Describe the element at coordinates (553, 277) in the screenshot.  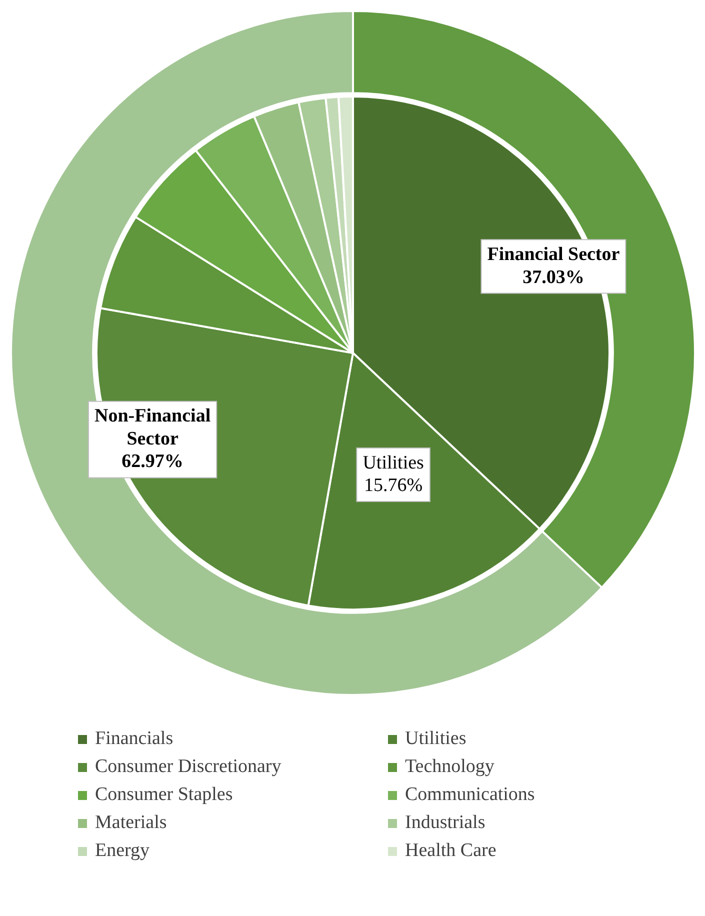
I see `data-label: 37.03%` at that location.